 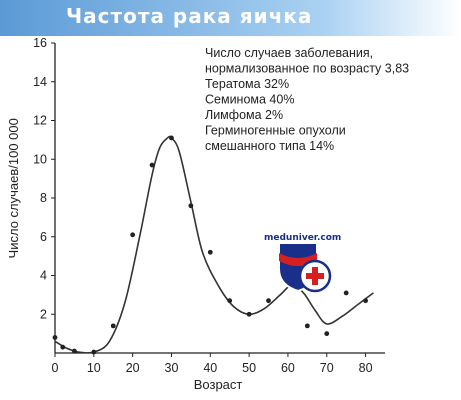 What do you see at coordinates (40, 159) in the screenshot?
I see `y-tick-label: 10` at bounding box center [40, 159].